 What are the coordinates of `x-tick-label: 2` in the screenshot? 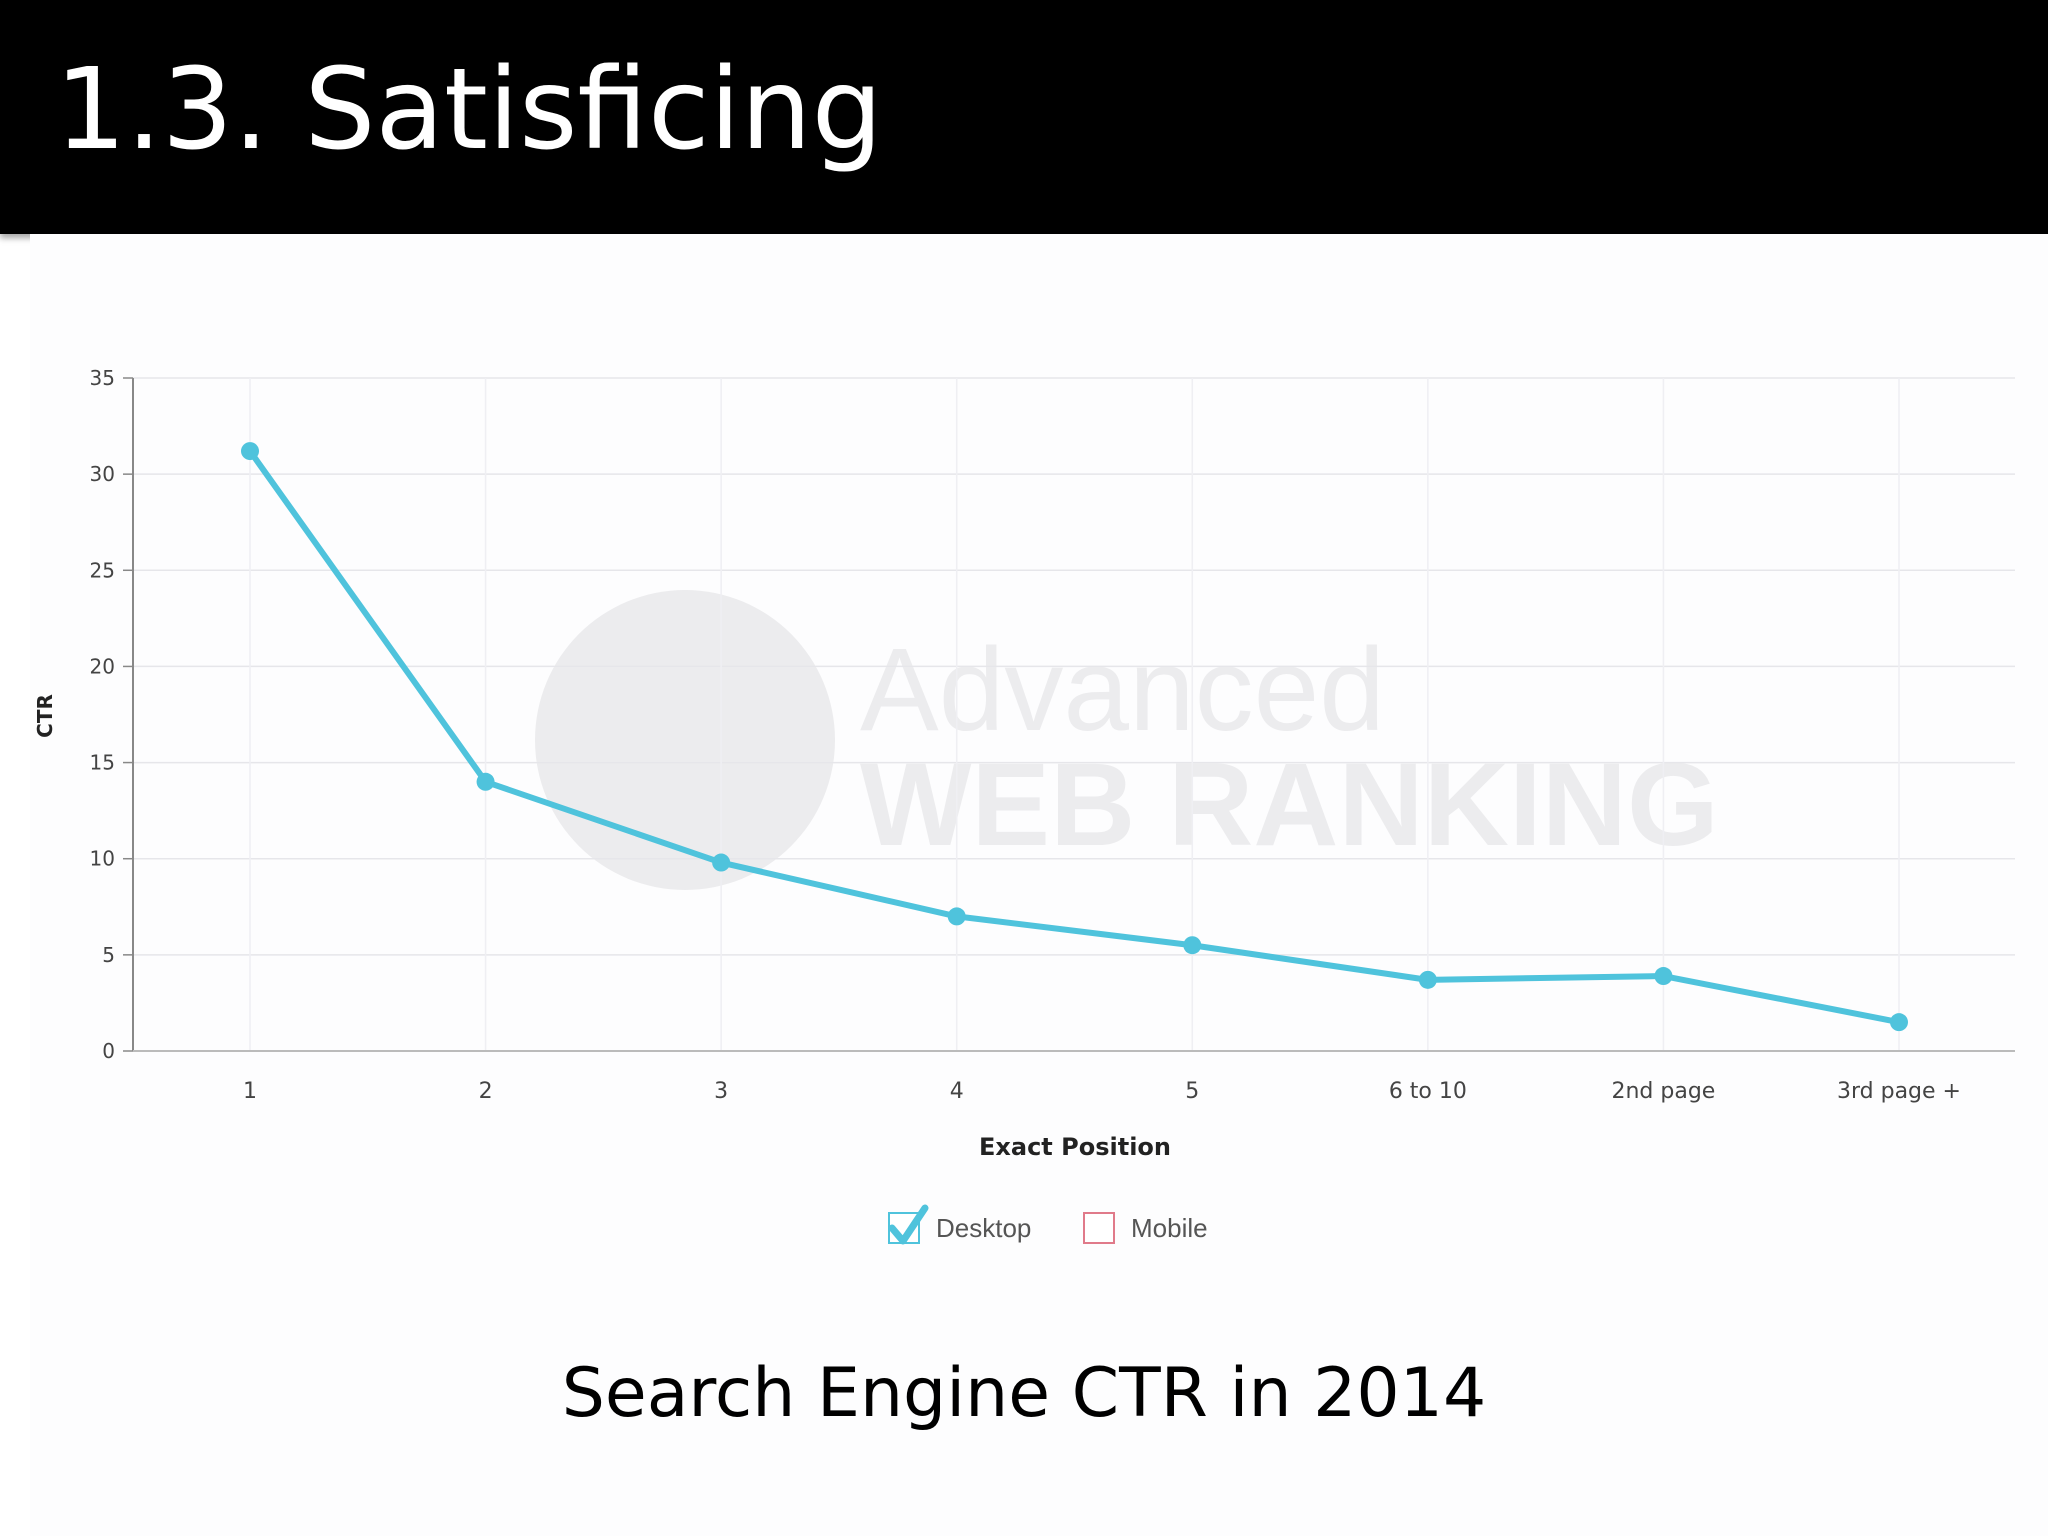 It's located at (486, 1091).